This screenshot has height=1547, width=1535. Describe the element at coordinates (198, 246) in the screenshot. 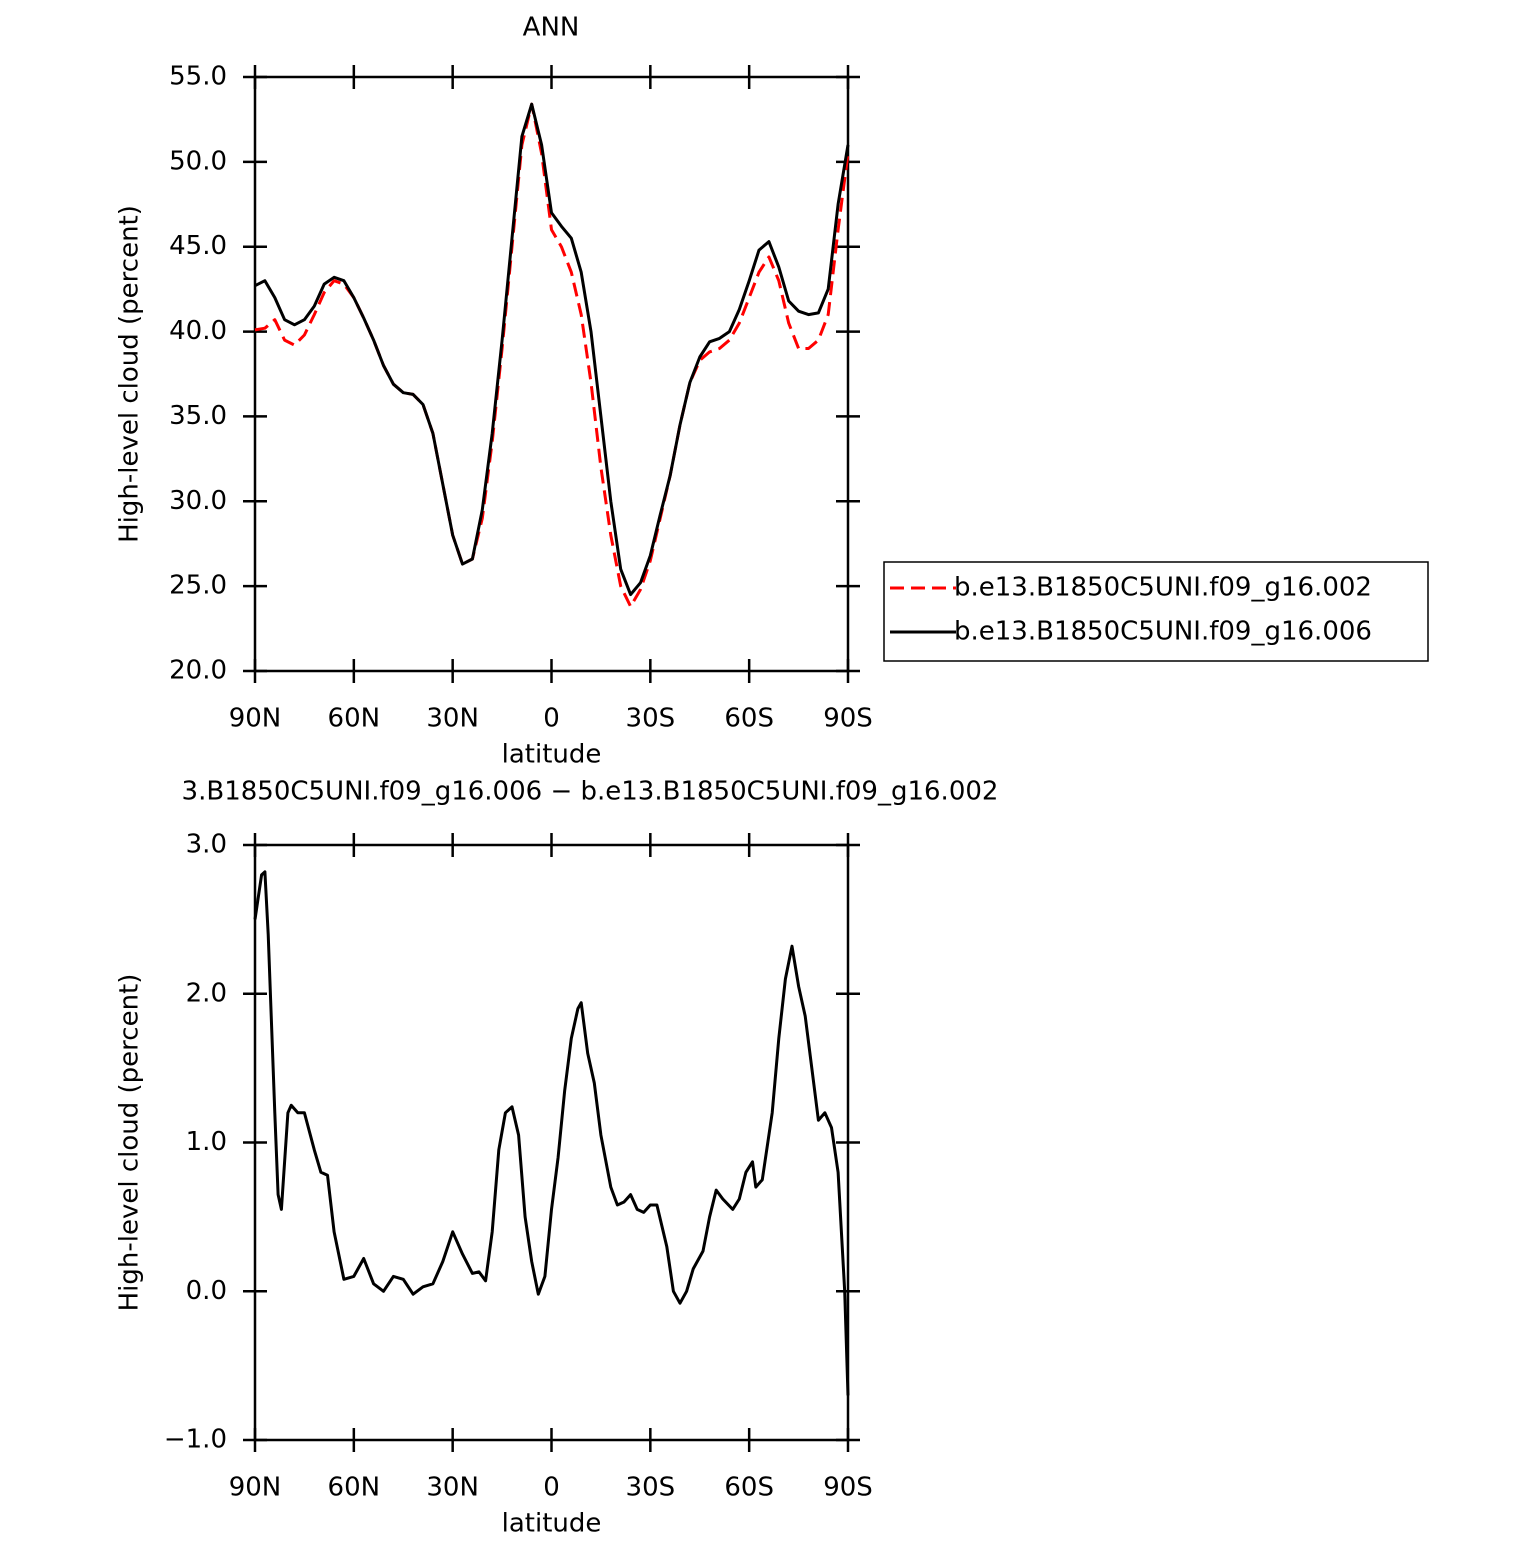

I see `y-tick-label: 45.0` at that location.